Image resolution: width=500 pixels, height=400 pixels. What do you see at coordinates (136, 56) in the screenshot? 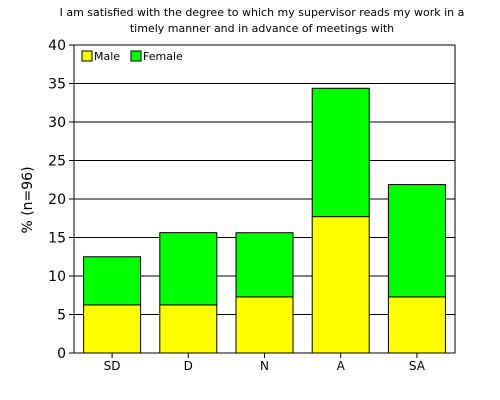
I see `legend-swatch-female` at bounding box center [136, 56].